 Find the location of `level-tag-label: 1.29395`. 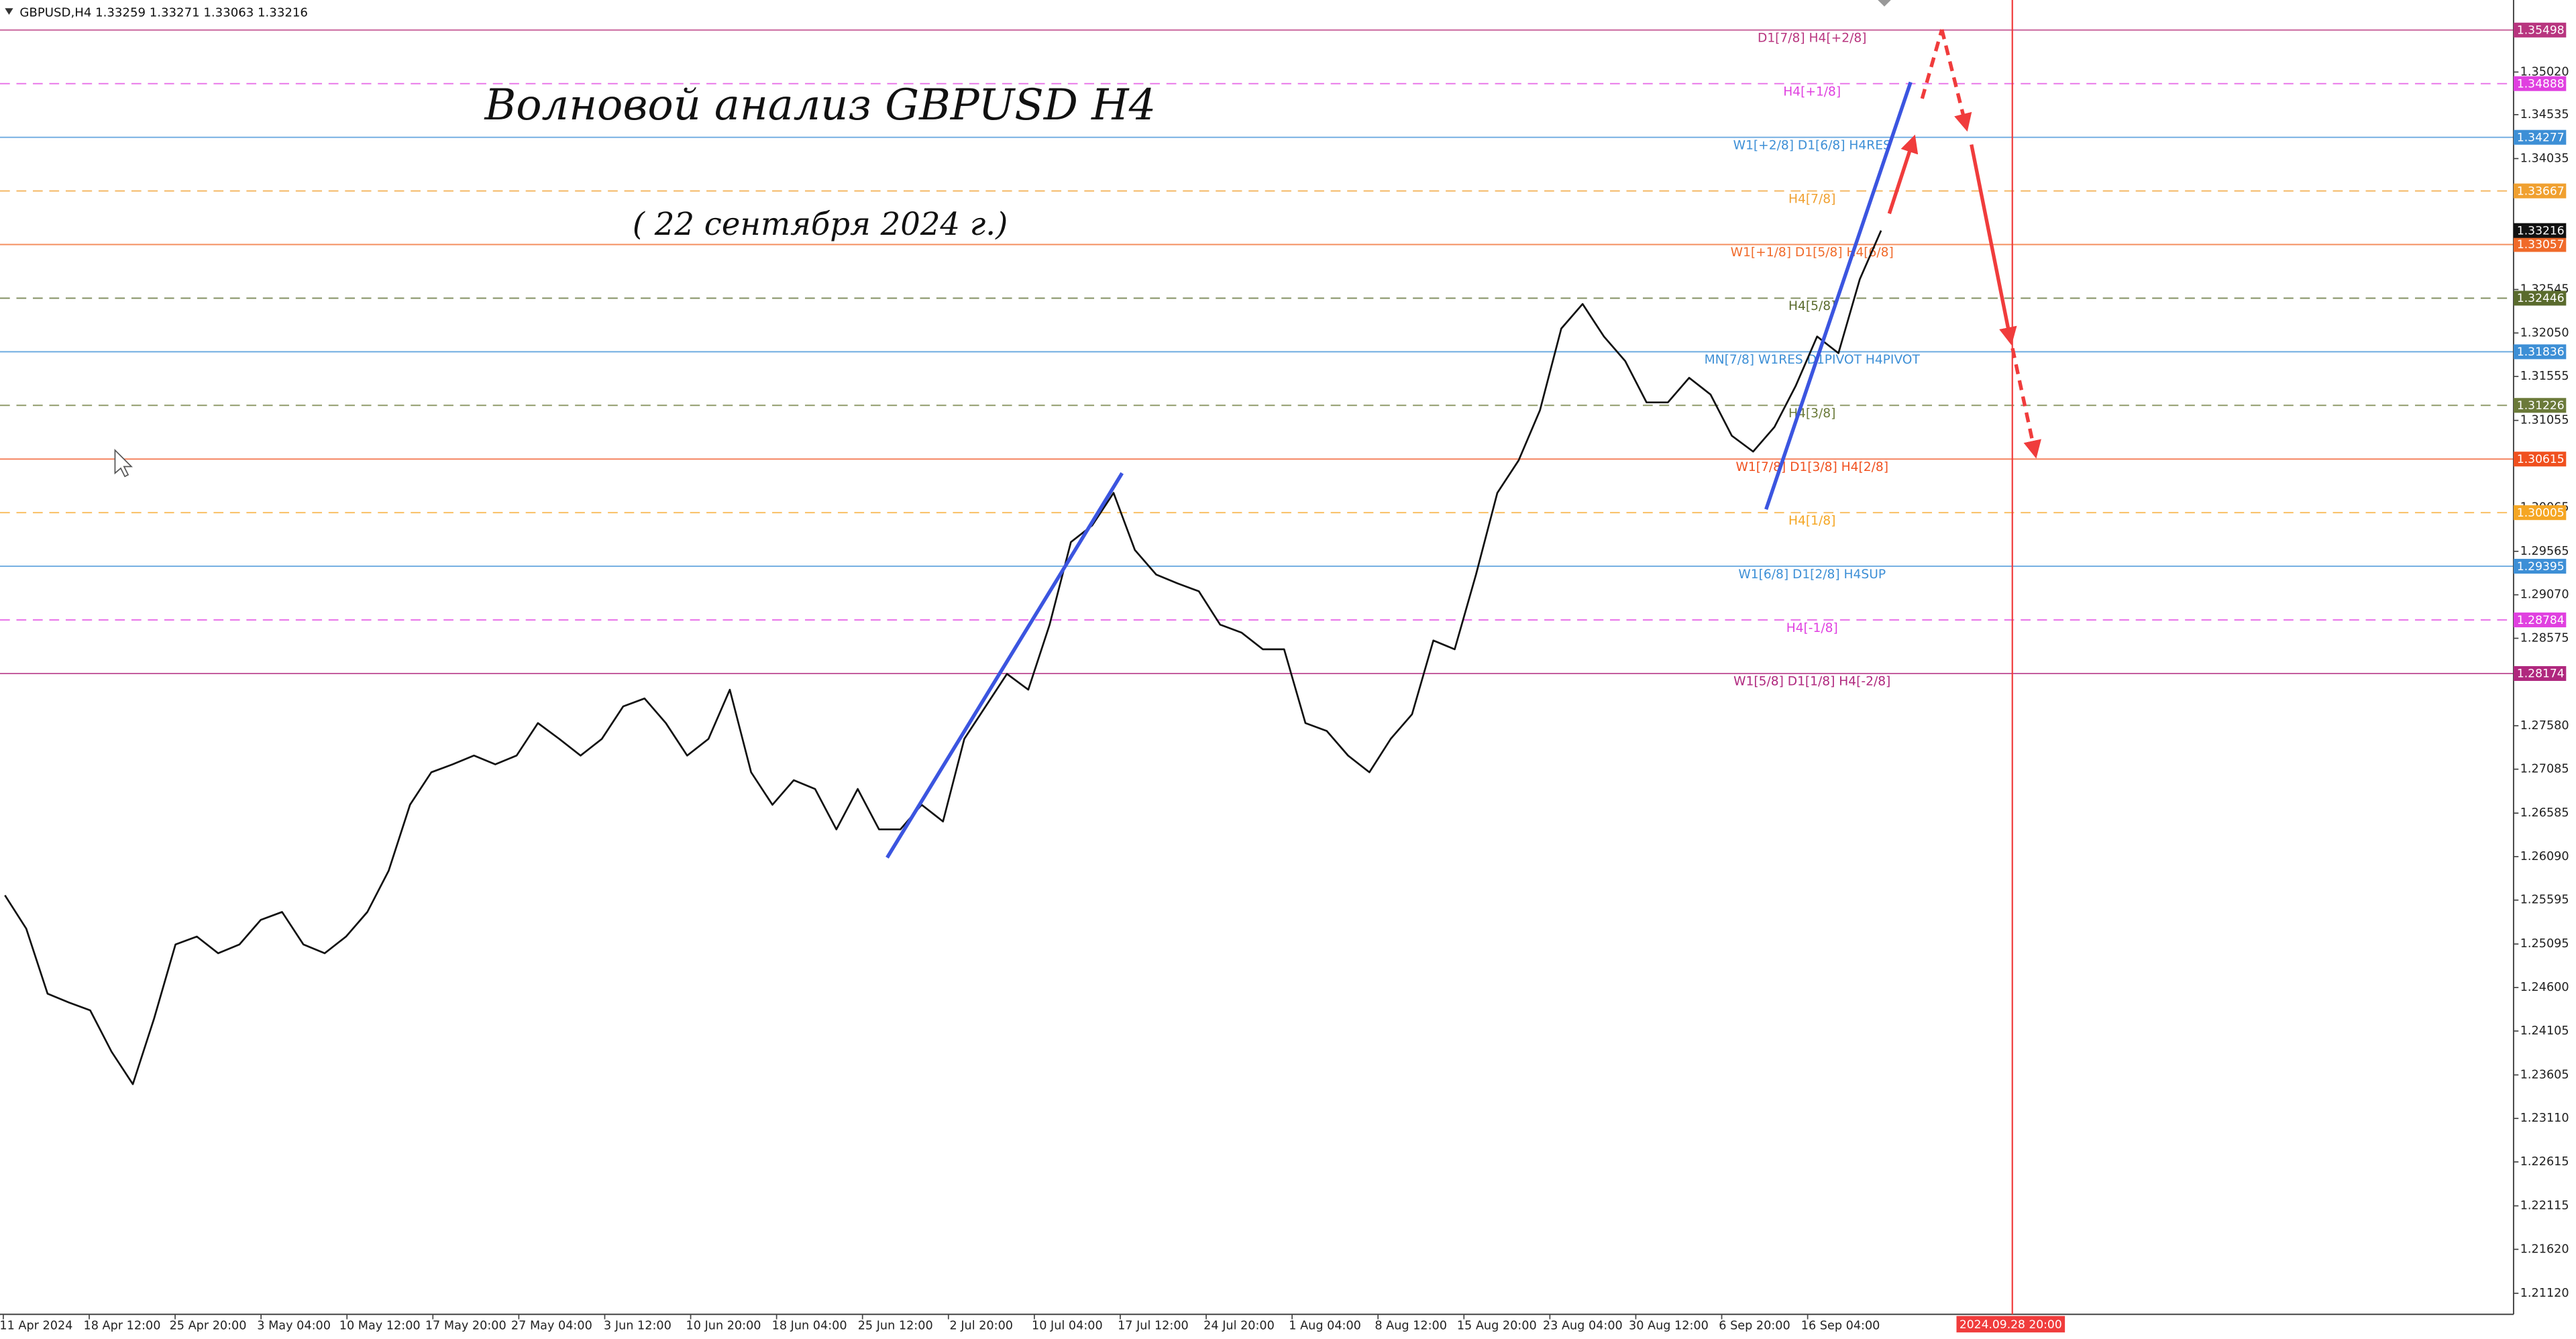

level-tag-label: 1.29395 is located at coordinates (2541, 567).